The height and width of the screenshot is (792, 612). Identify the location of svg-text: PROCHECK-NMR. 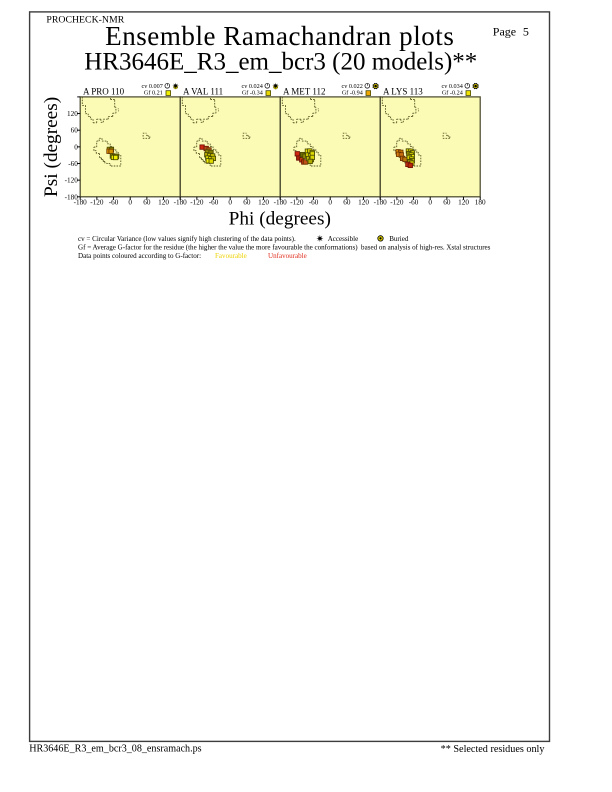
(85, 19).